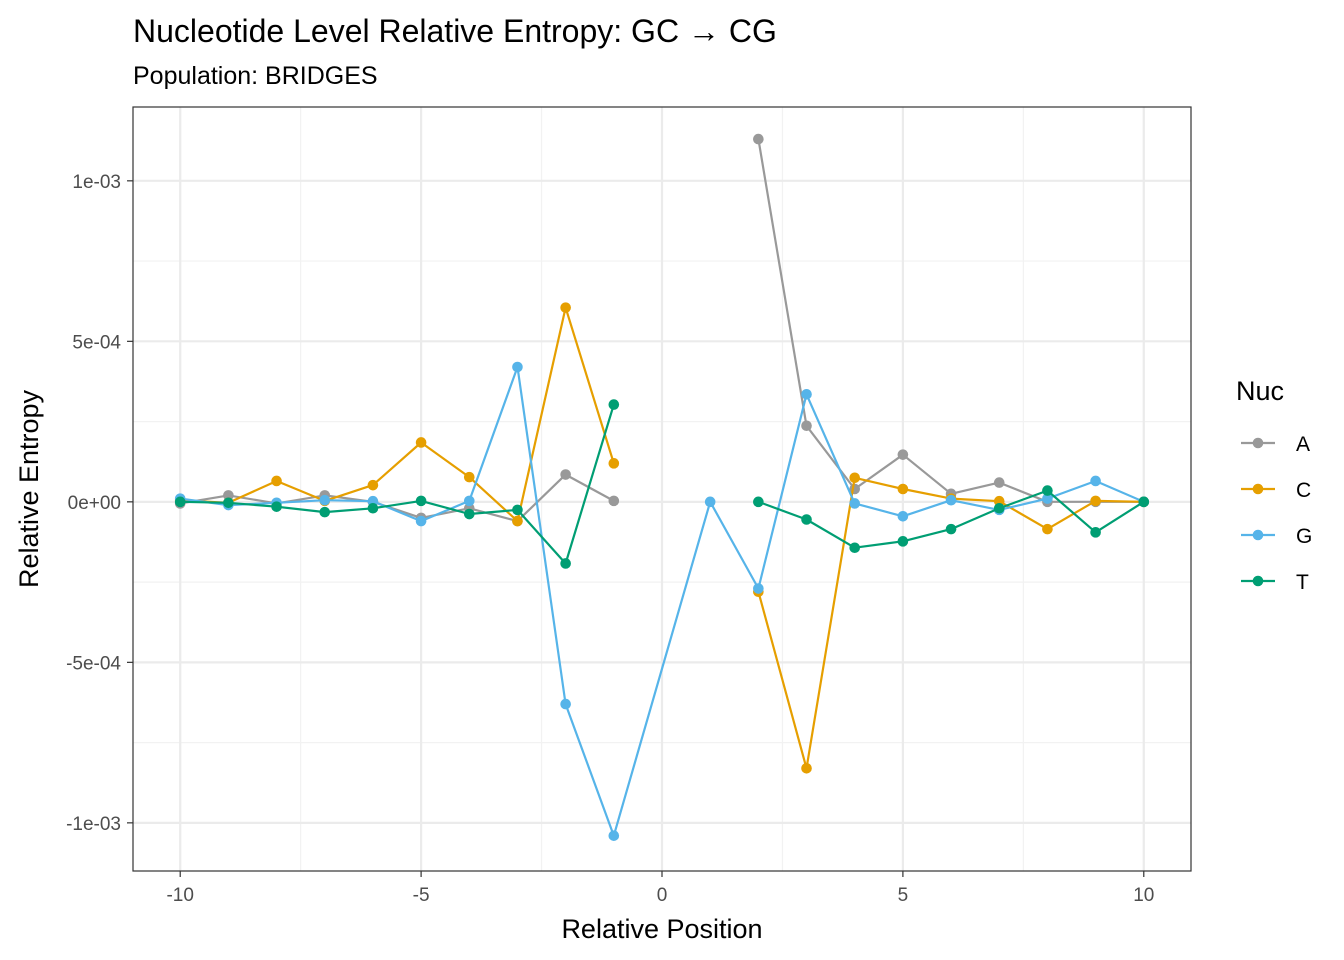  What do you see at coordinates (661, 929) in the screenshot?
I see `x-axis-title: Relative Position` at bounding box center [661, 929].